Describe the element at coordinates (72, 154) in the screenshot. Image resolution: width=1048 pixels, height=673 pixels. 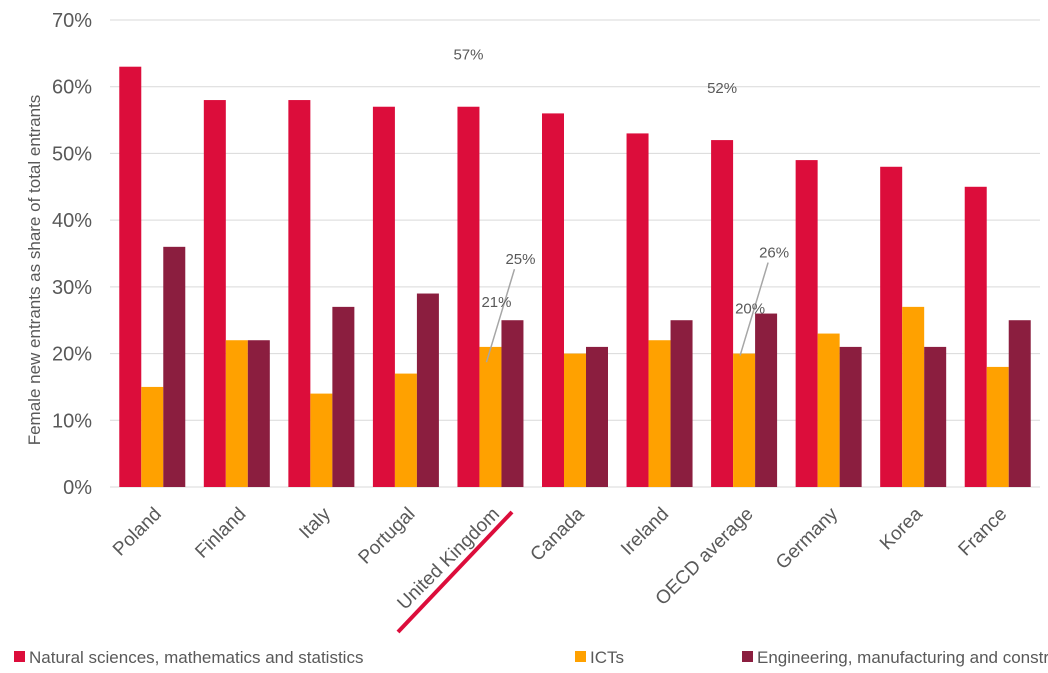
I see `y-tick-label: 50%` at that location.